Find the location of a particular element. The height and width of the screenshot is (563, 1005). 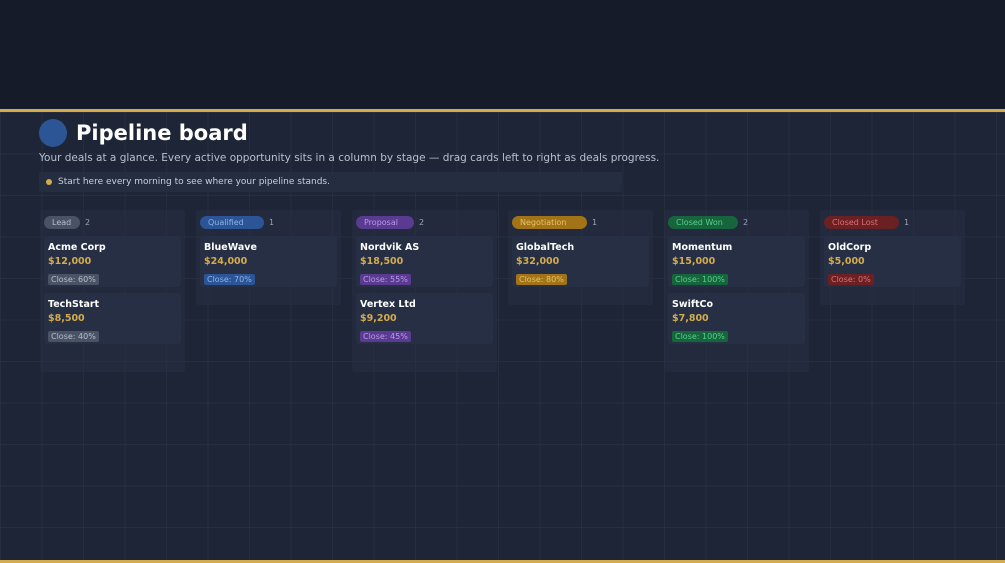

deal-card: Nordvik AS $18,500 Close: 55% is located at coordinates (424, 261).